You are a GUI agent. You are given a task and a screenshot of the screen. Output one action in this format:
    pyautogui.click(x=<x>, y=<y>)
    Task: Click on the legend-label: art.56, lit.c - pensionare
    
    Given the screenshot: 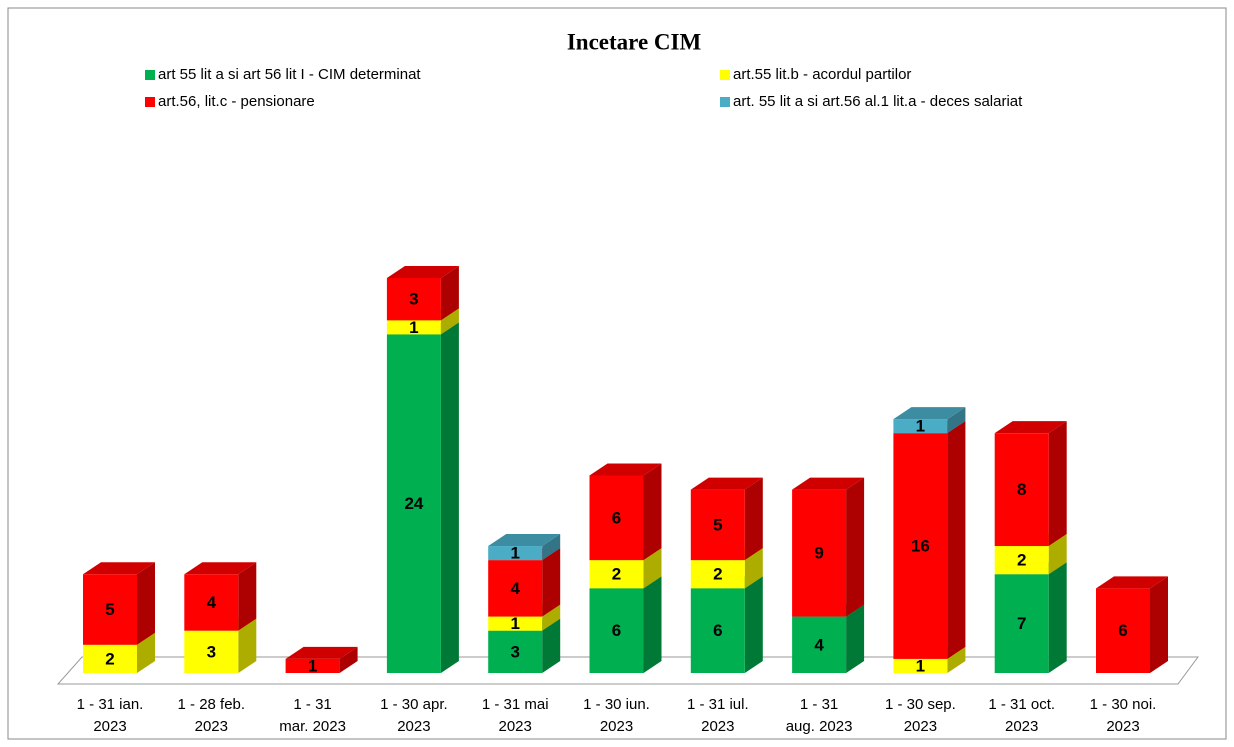 What is the action you would take?
    pyautogui.click(x=236, y=101)
    